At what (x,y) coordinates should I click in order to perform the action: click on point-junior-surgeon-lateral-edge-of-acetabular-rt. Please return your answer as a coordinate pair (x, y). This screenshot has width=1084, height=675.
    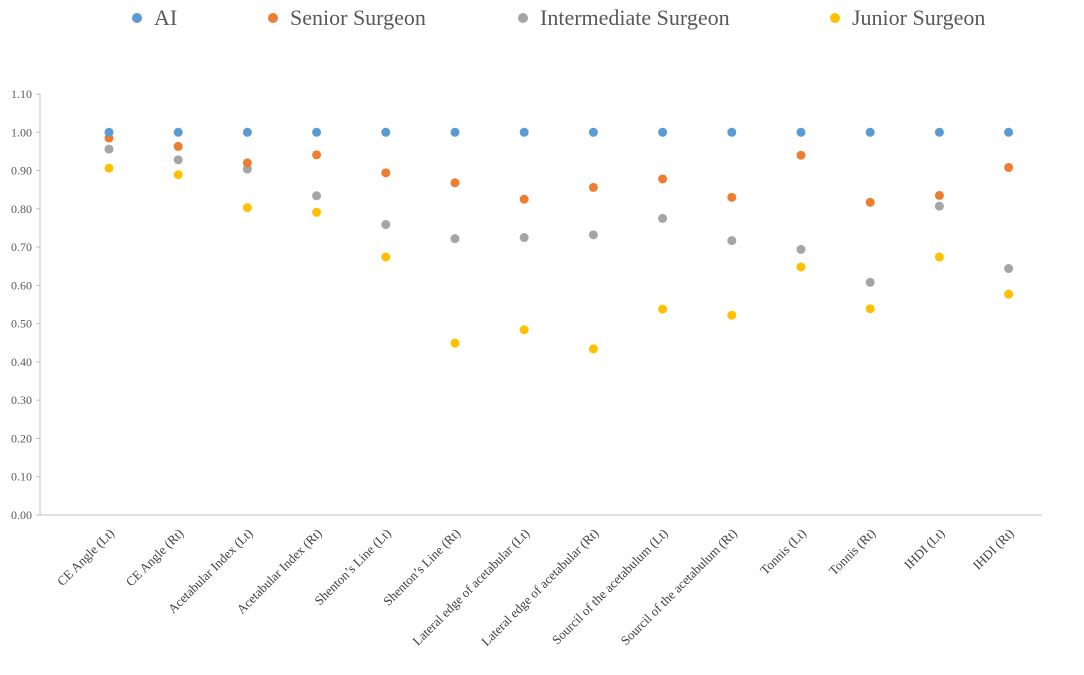
    Looking at the image, I should click on (593, 349).